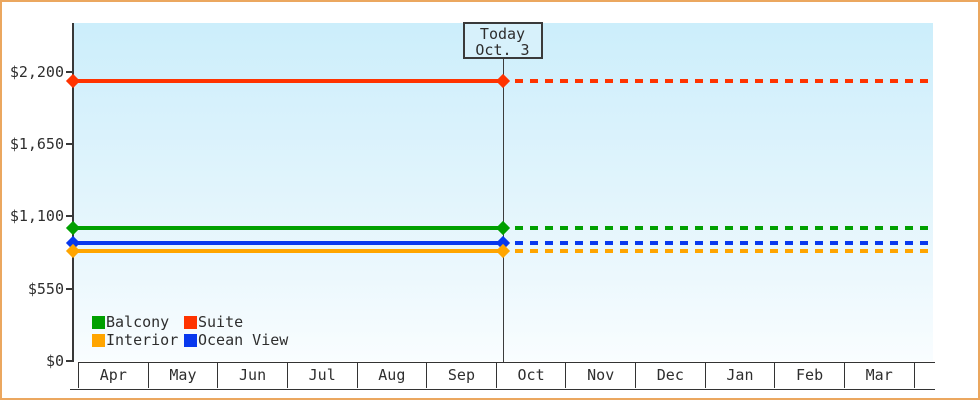  Describe the element at coordinates (502, 389) in the screenshot. I see `x-axis-bottom-line` at that location.